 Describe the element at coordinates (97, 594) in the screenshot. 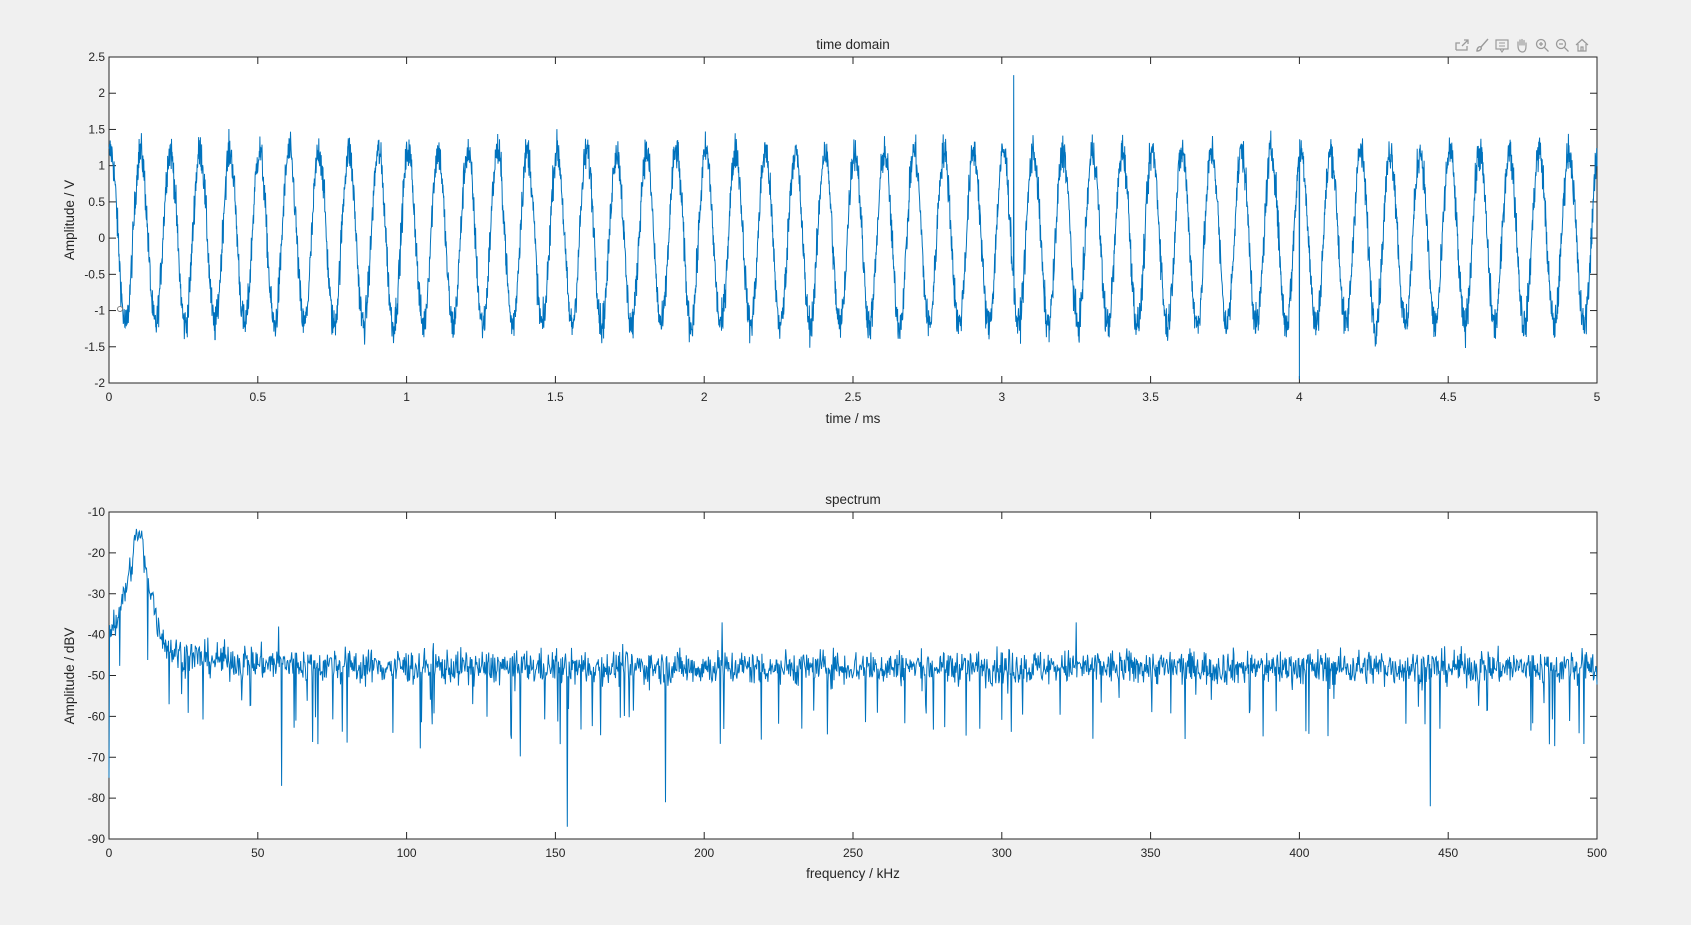

I see `y-tick-label: -30` at that location.